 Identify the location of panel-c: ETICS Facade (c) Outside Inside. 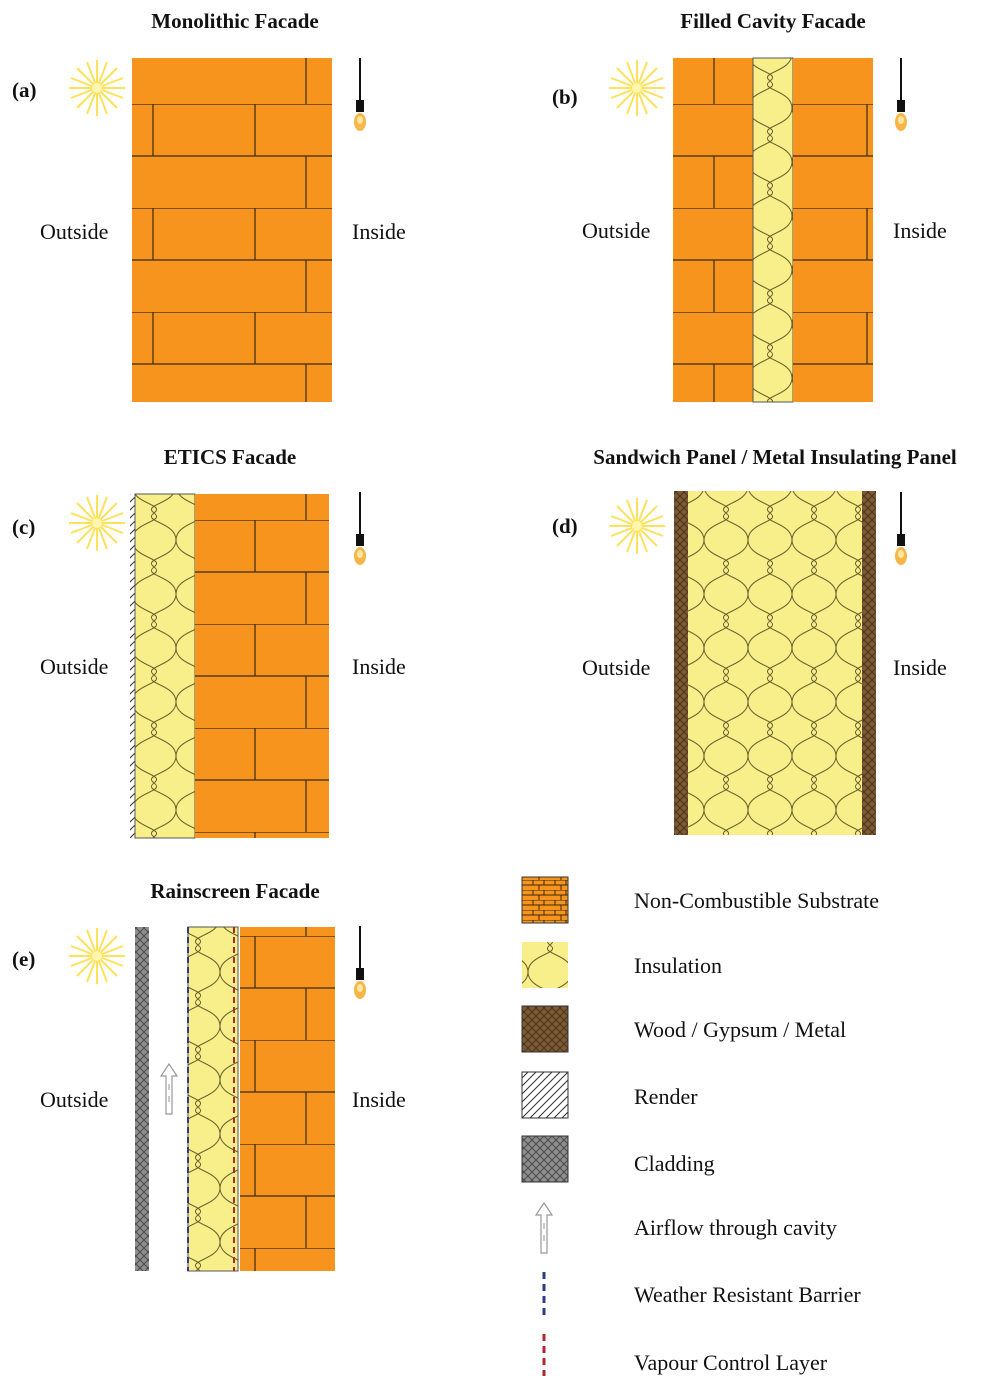
(209, 642).